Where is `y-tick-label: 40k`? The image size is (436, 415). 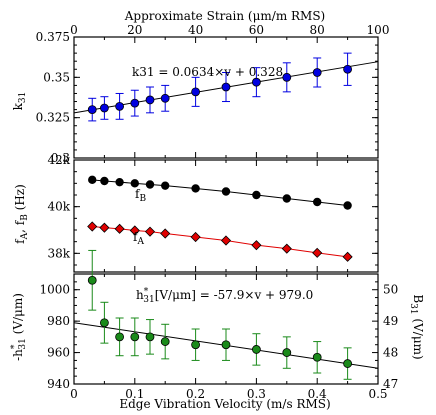 y-tick-label: 40k is located at coordinates (58, 207).